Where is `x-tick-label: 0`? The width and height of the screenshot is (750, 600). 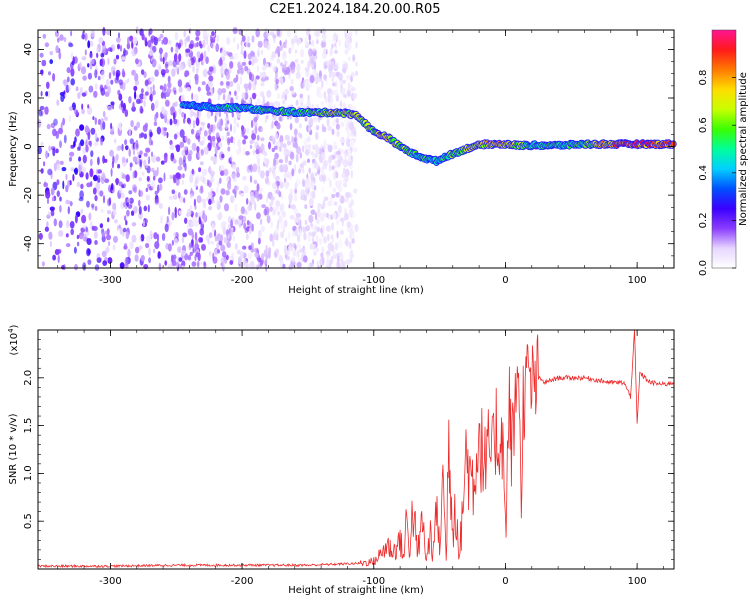 x-tick-label: 0 is located at coordinates (505, 581).